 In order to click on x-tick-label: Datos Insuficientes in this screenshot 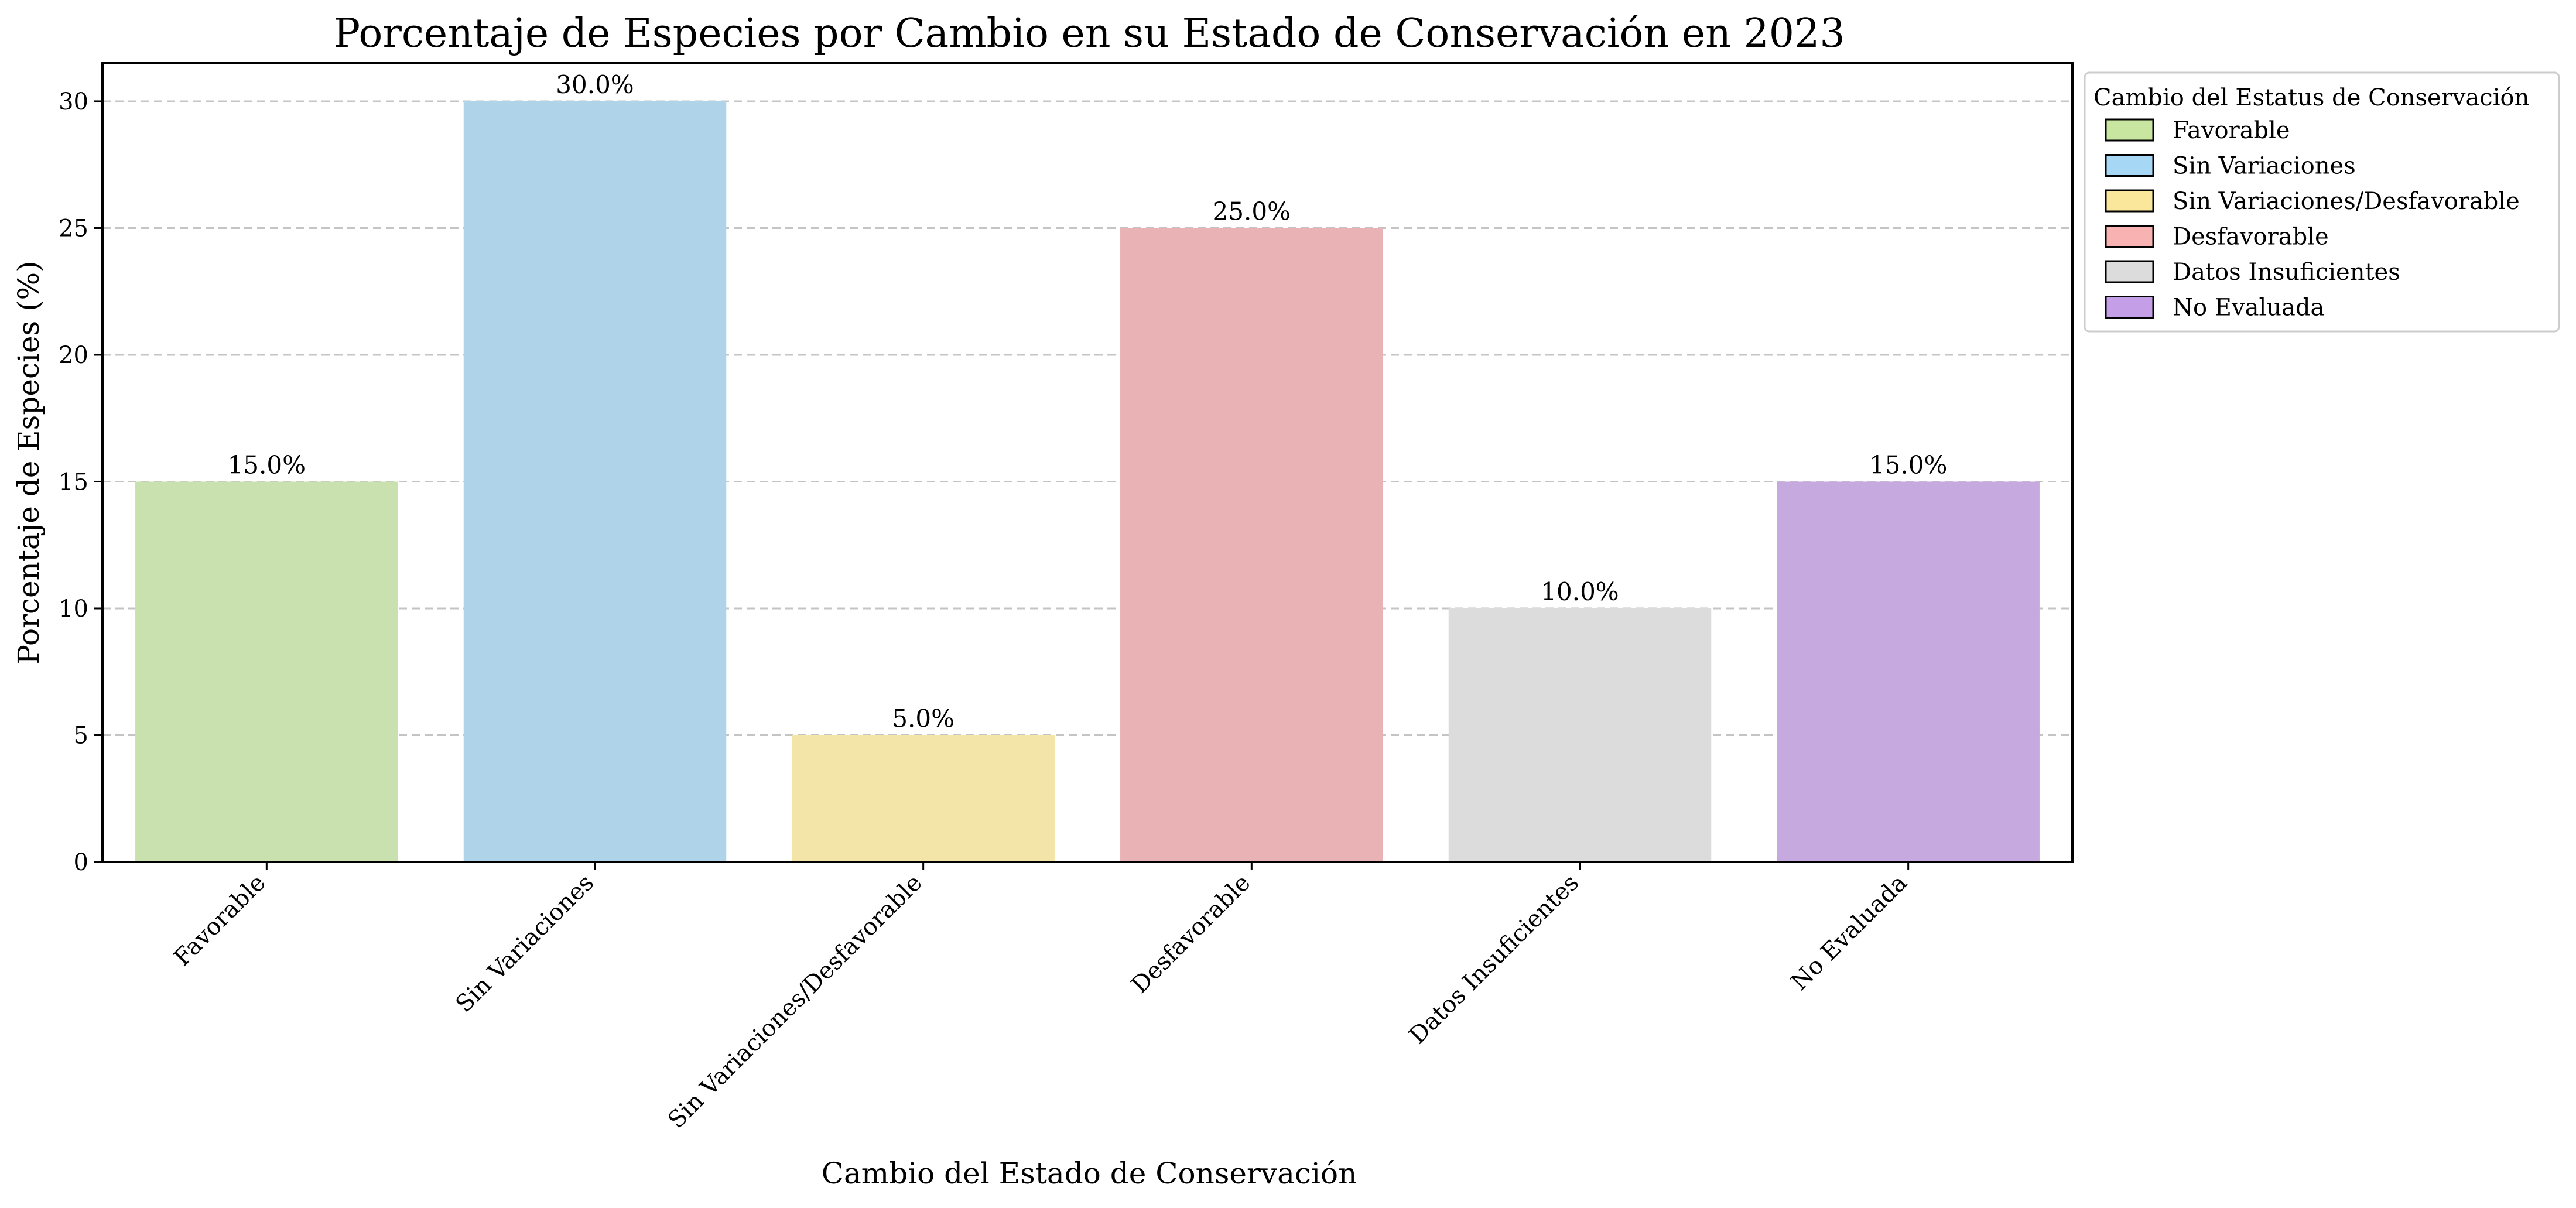, I will do `click(1494, 960)`.